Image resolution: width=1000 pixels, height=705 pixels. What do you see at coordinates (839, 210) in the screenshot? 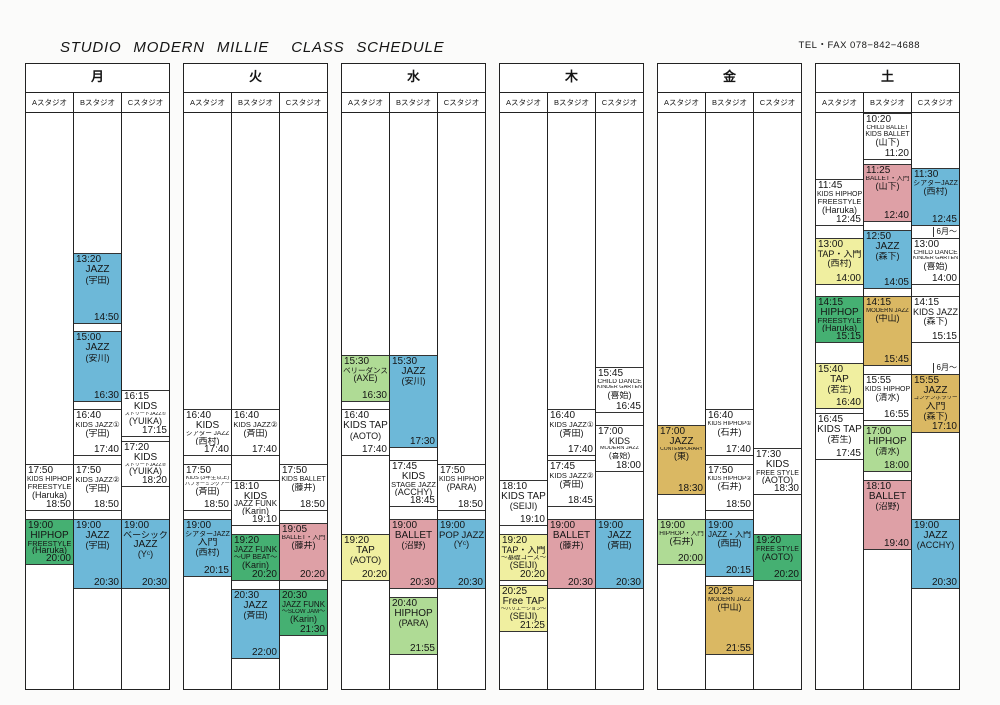
I see `class-instructor: (Haruka)` at bounding box center [839, 210].